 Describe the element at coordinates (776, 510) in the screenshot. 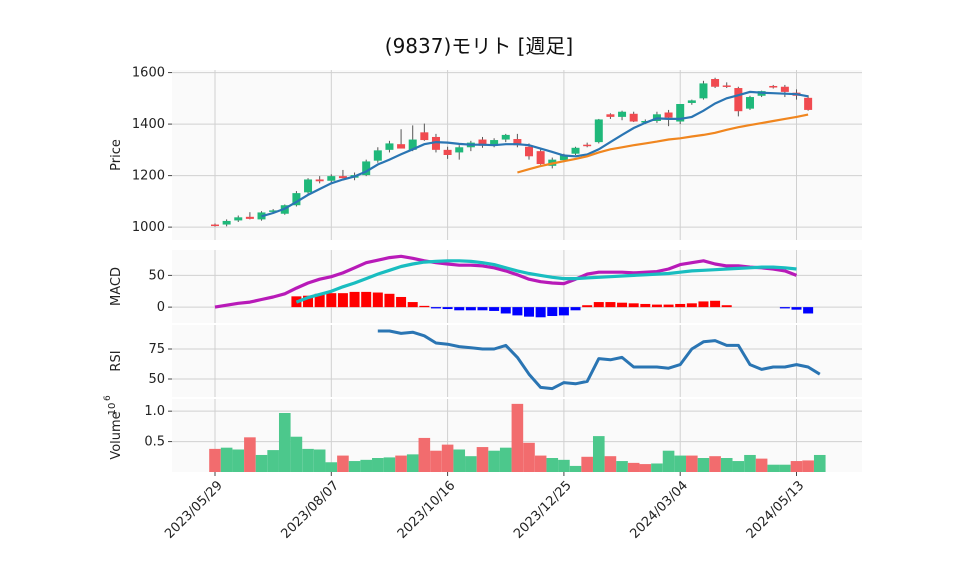

I see `x-tick-label: 2024/05/13` at that location.